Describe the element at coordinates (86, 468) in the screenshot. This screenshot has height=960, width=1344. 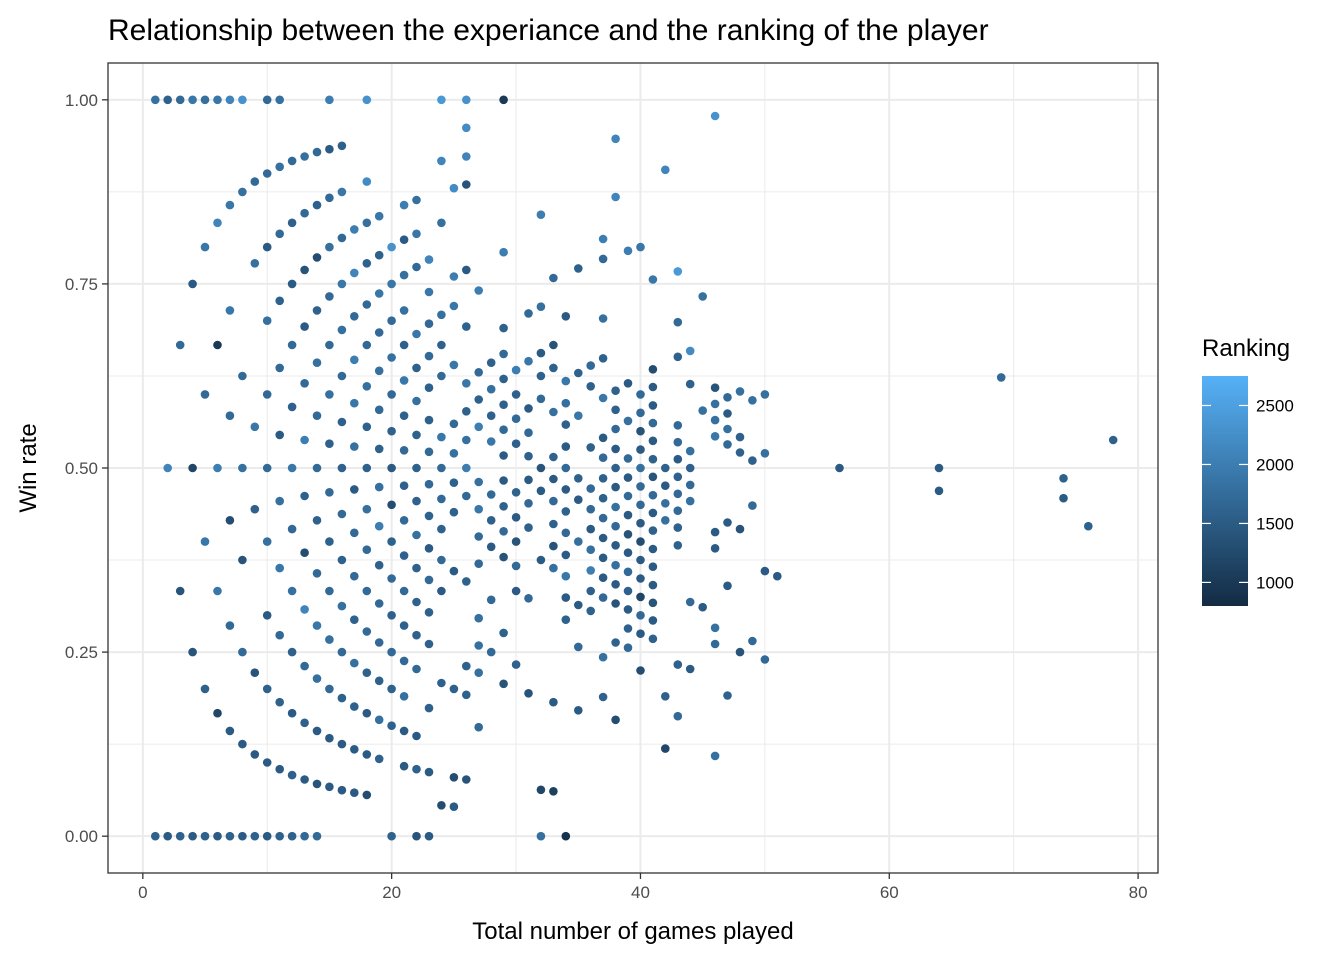
I see `y-axis-ticks: 0.00 0.25 0.50 0.75 1.00` at that location.